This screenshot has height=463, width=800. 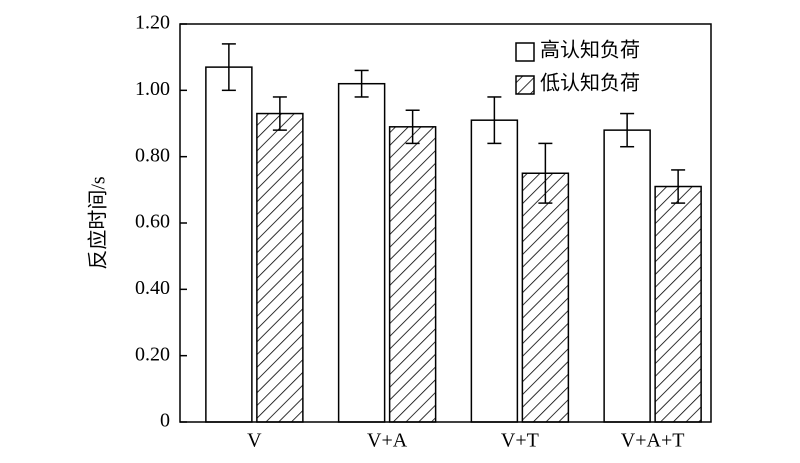 What do you see at coordinates (152, 89) in the screenshot?
I see `y-tick-label: 1.00` at bounding box center [152, 89].